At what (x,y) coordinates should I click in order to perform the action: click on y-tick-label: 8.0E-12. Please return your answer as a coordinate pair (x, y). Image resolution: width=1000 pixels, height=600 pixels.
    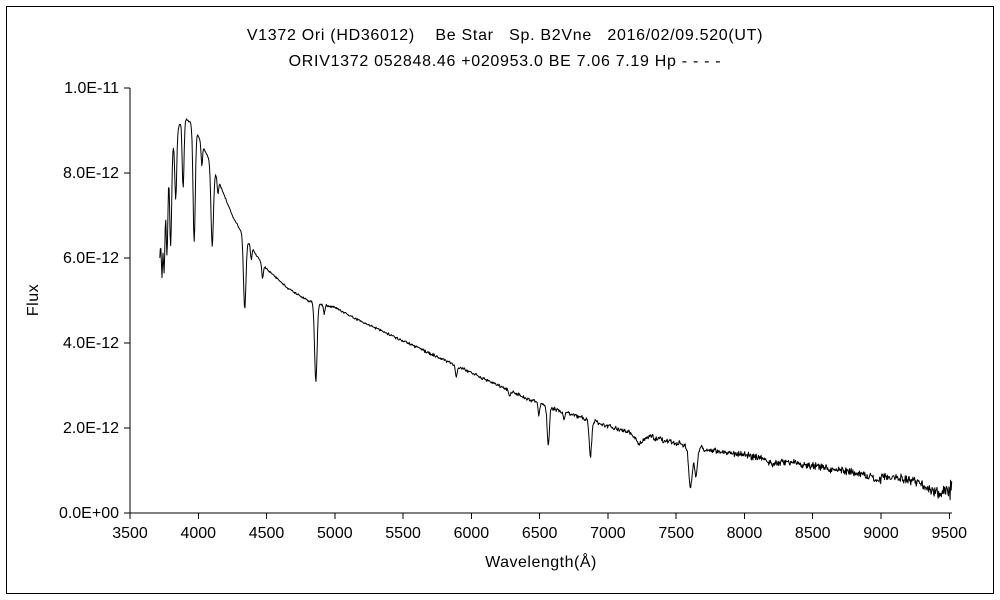
    Looking at the image, I should click on (91, 173).